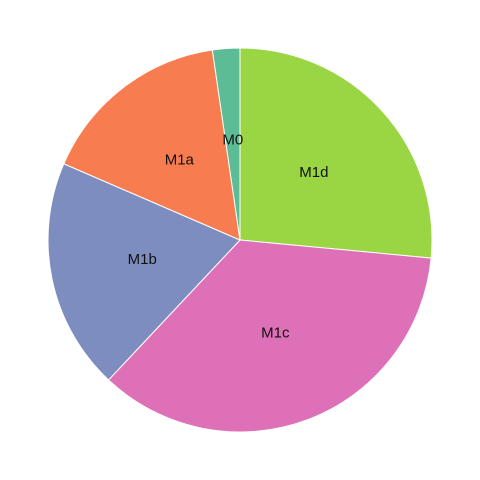 This screenshot has height=480, width=480. Describe the element at coordinates (152, 145) in the screenshot. I see `pie-slice-m1a` at that location.